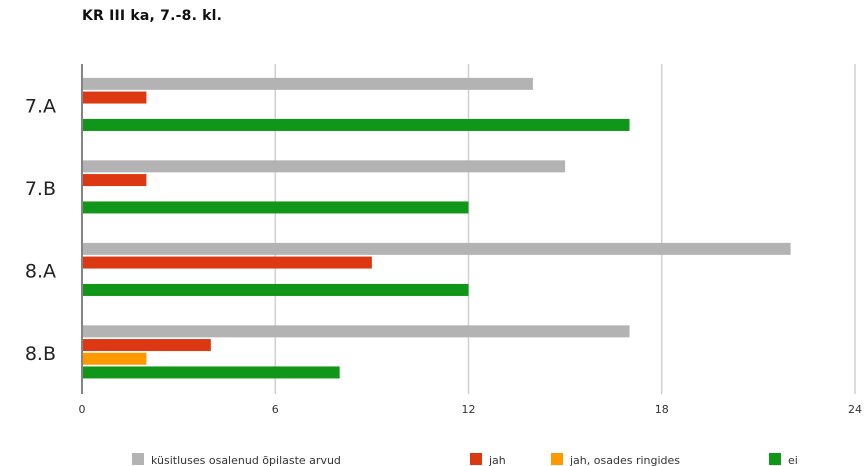 The height and width of the screenshot is (466, 868). What do you see at coordinates (40, 271) in the screenshot?
I see `category-label: 8.A` at bounding box center [40, 271].